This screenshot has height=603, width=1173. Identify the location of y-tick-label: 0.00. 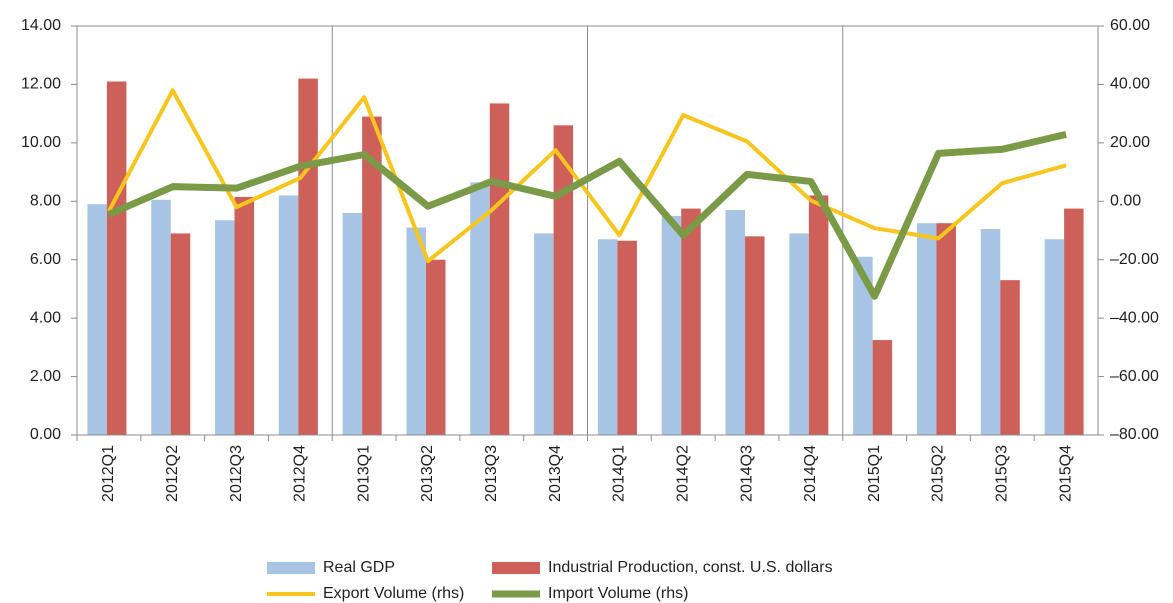
(45, 434).